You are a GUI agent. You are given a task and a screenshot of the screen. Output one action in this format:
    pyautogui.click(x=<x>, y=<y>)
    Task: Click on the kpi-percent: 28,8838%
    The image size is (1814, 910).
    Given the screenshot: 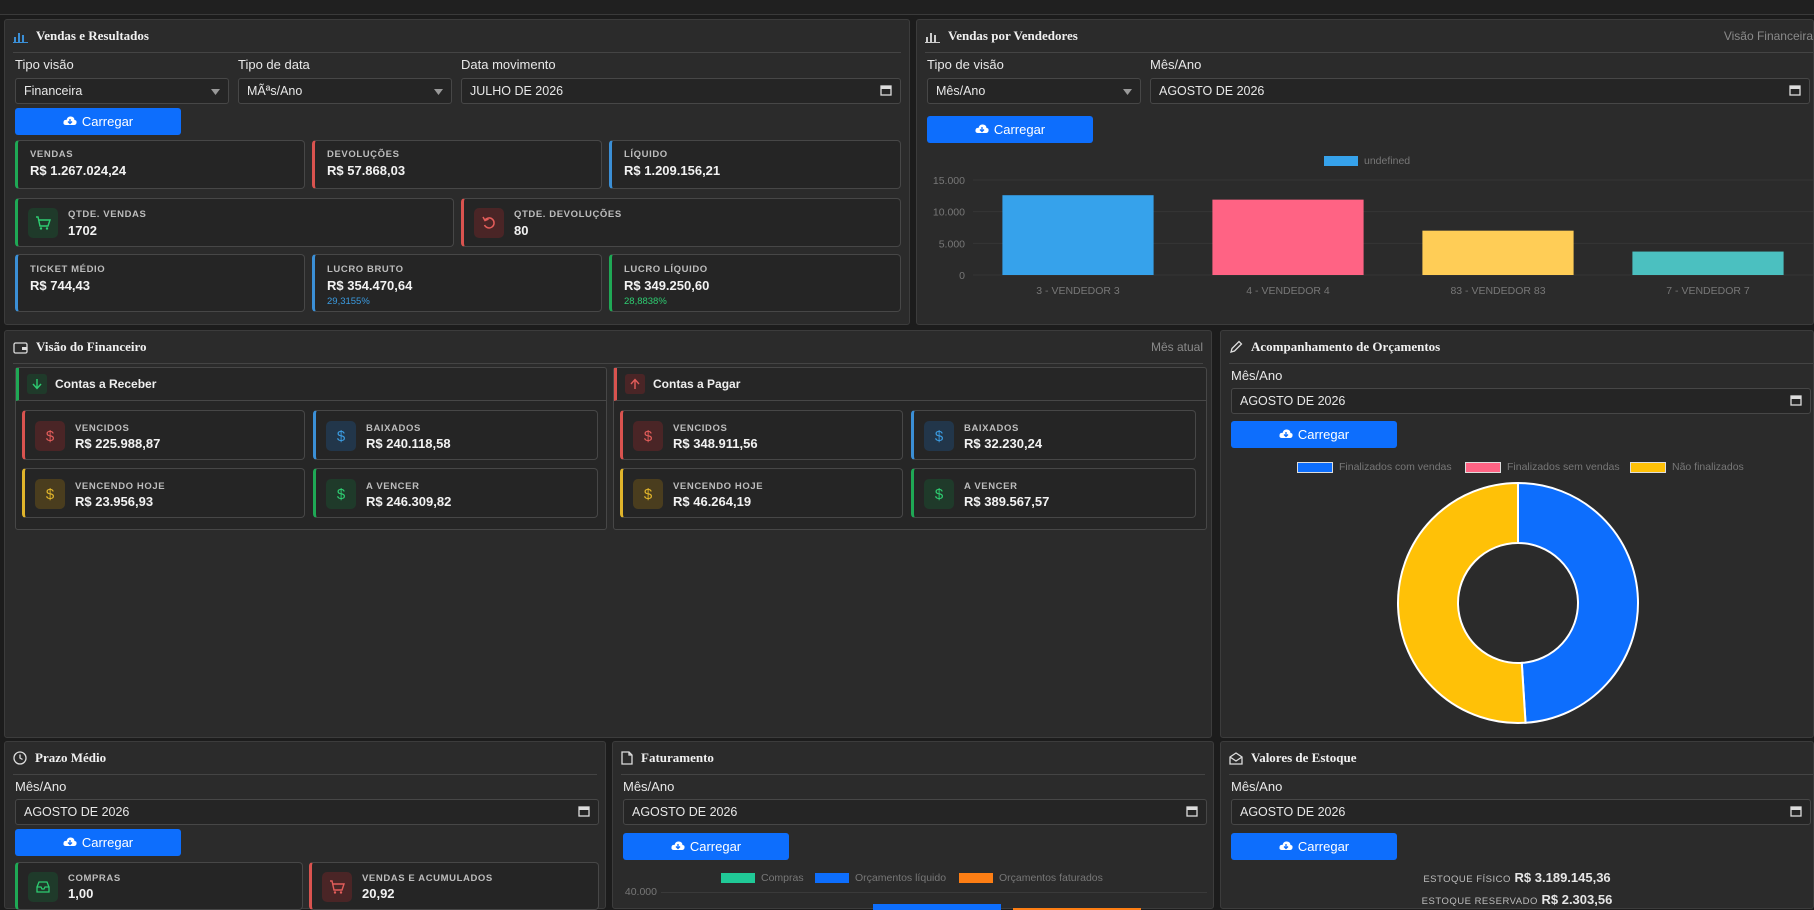 What is the action you would take?
    pyautogui.click(x=645, y=301)
    